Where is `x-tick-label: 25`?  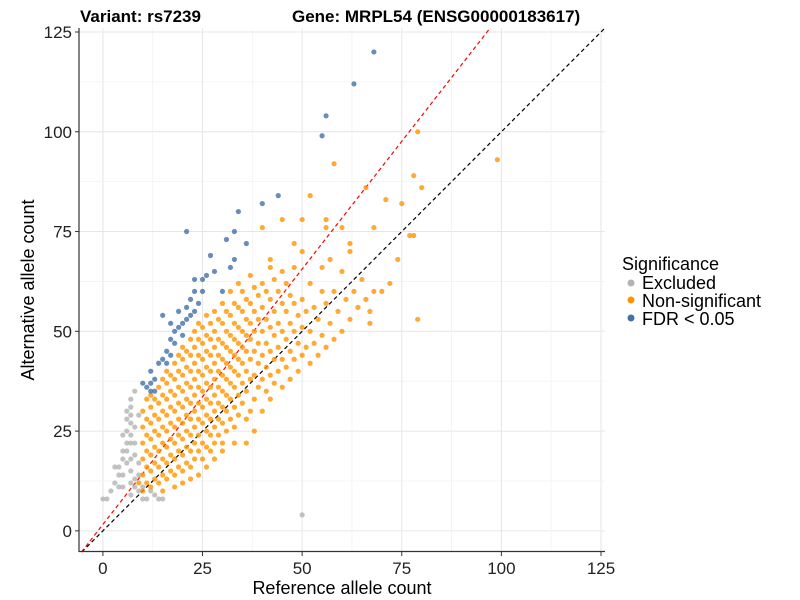 x-tick-label: 25 is located at coordinates (202, 568).